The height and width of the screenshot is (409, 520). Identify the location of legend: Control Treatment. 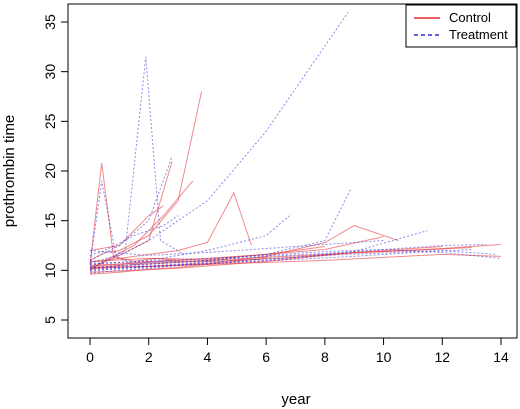
(461, 26).